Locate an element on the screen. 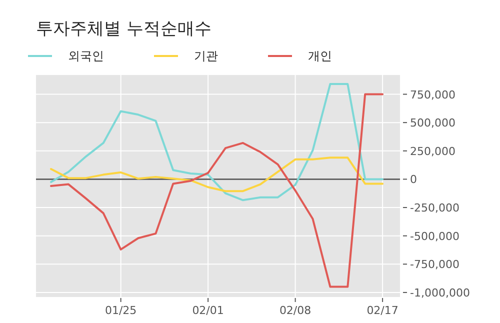  x-tick-label: 02/17 is located at coordinates (382, 310).